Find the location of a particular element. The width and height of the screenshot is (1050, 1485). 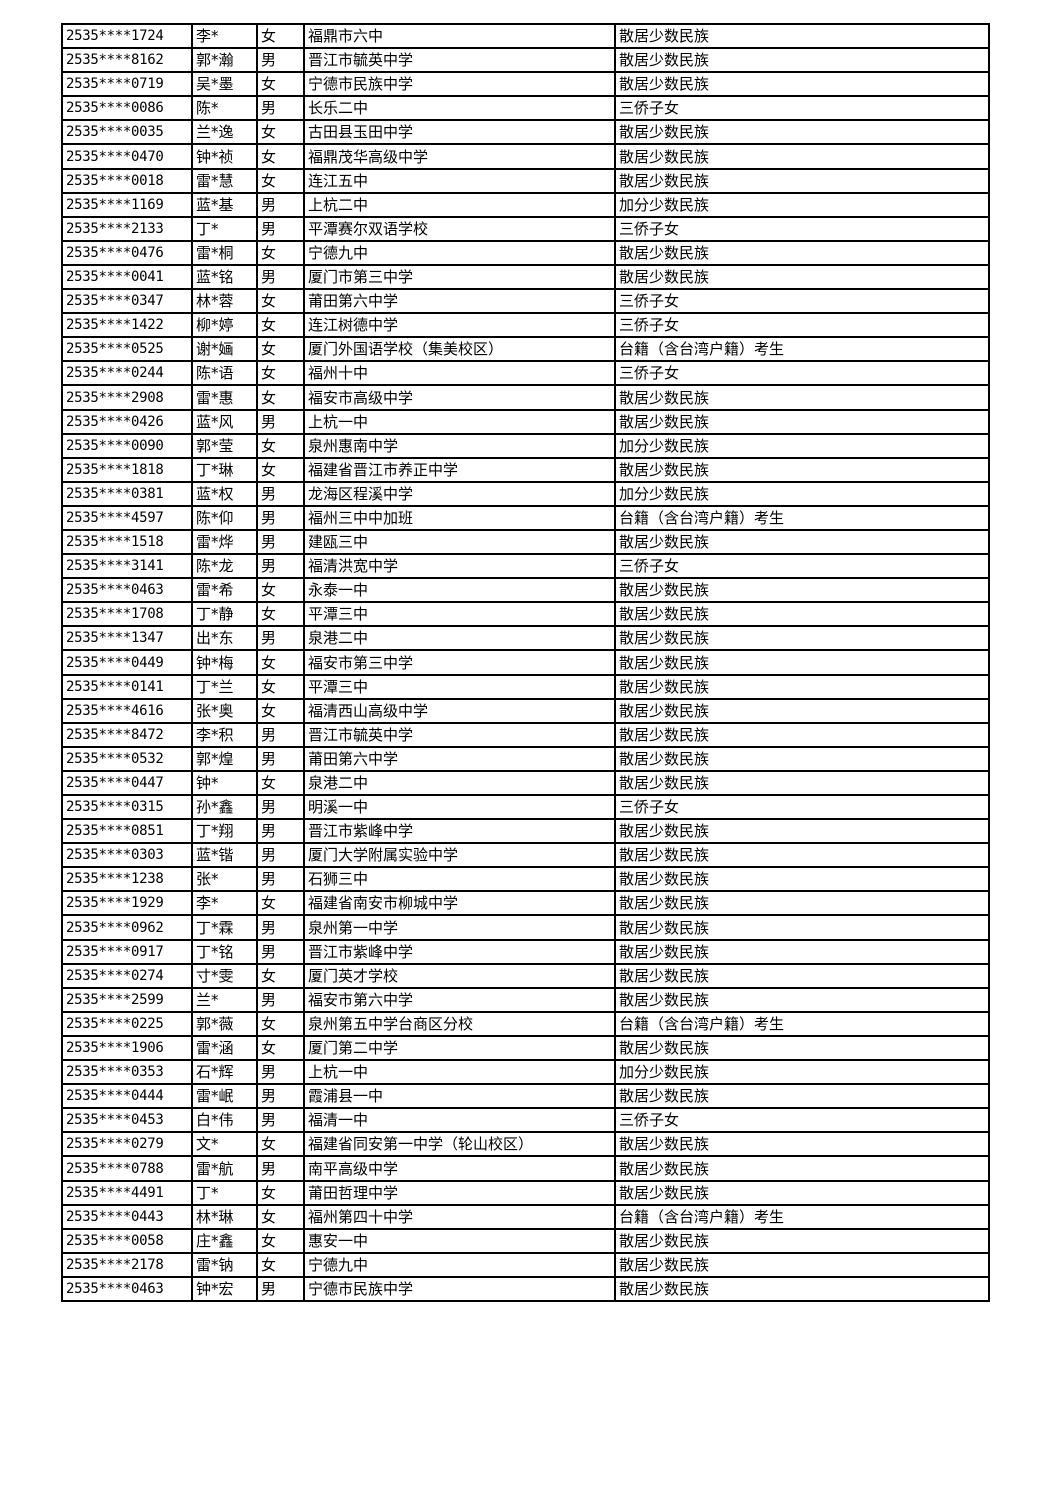

school-cell: 惠安一中 is located at coordinates (459, 1240).